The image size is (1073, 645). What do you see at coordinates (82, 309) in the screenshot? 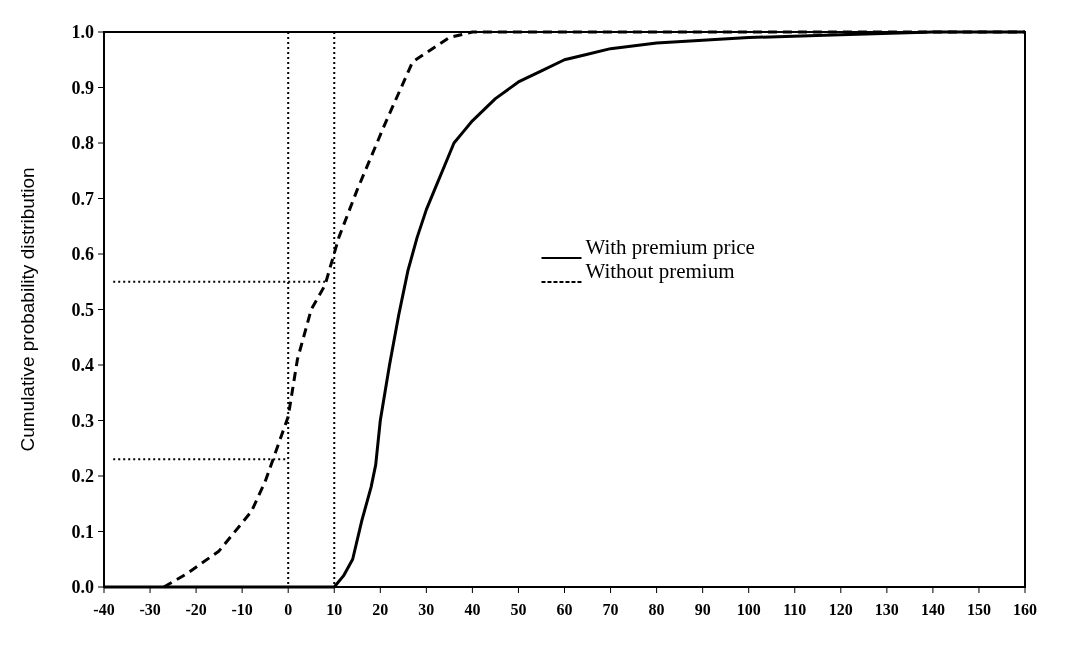
I see `y-tick-label: 0.5` at bounding box center [82, 309].